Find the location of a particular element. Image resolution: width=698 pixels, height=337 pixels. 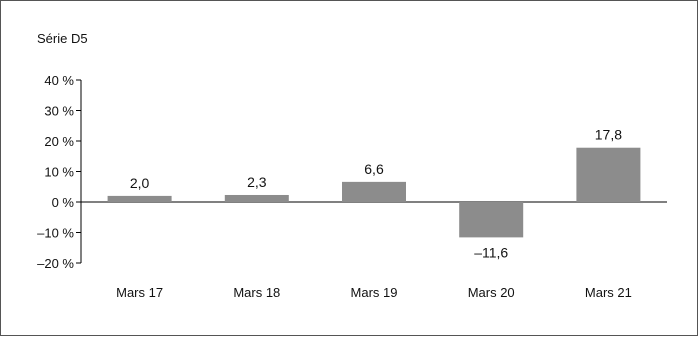

category-label: Mars 21 is located at coordinates (608, 292).